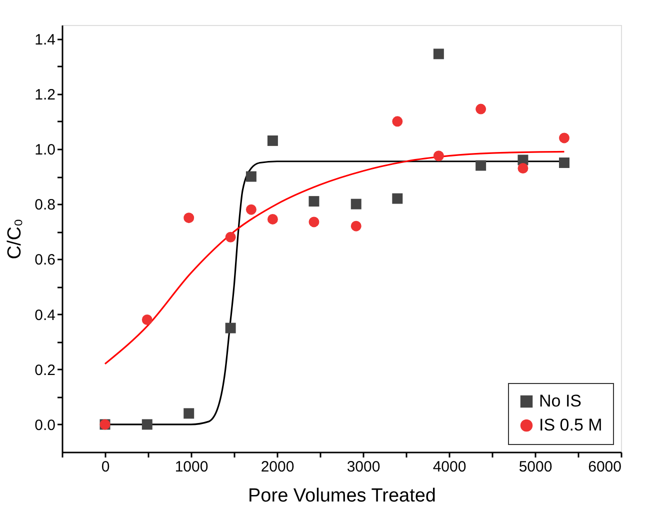 The width and height of the screenshot is (652, 520). I want to click on y-tick-label: 1.0, so click(45, 149).